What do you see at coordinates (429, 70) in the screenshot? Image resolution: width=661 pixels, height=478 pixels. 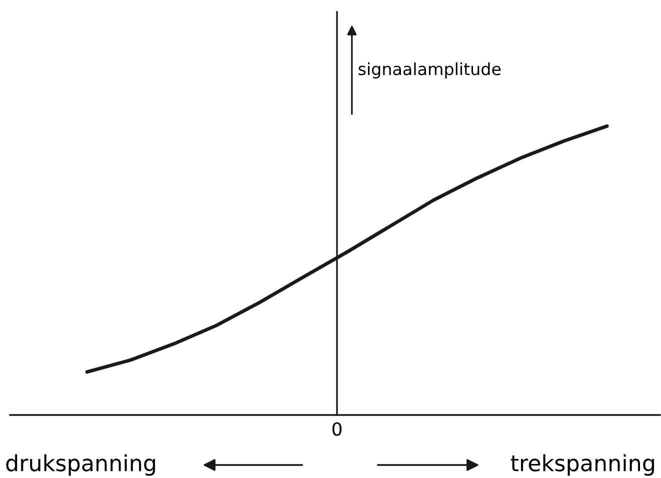 I see `y-axis-title: signaalamplitude` at bounding box center [429, 70].